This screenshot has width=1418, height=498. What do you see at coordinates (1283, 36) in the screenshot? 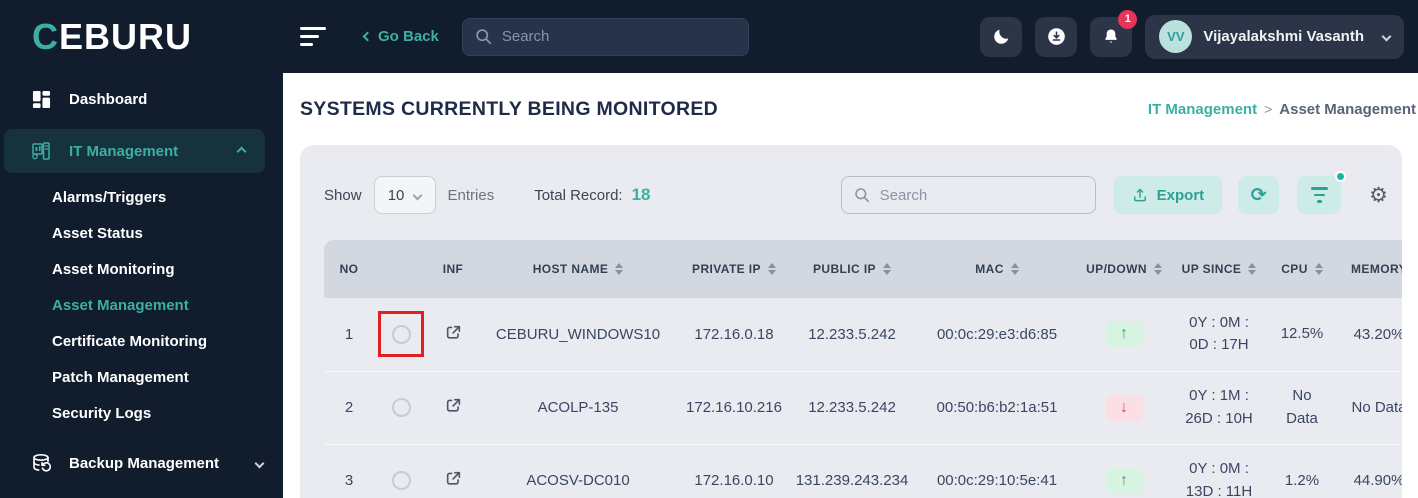
I see `user-name: Vijayalakshmi Vasanth` at bounding box center [1283, 36].